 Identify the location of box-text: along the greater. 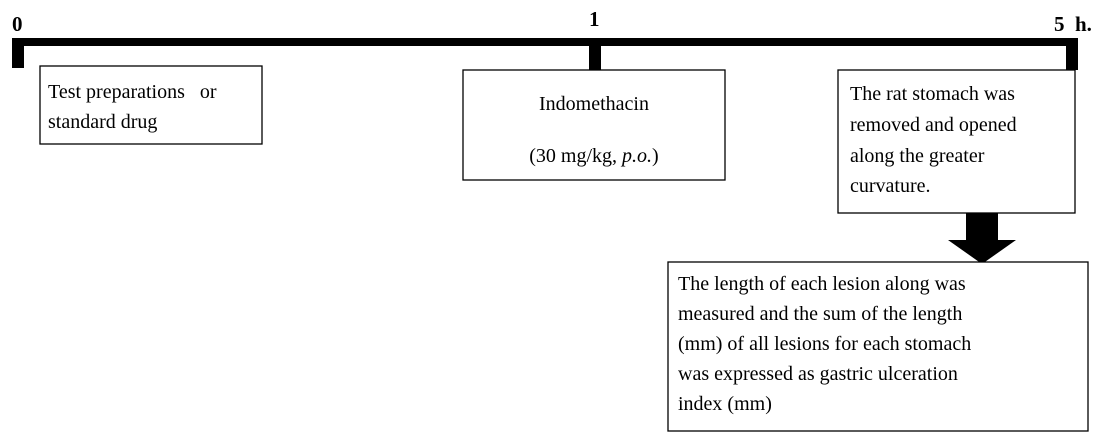
(917, 156).